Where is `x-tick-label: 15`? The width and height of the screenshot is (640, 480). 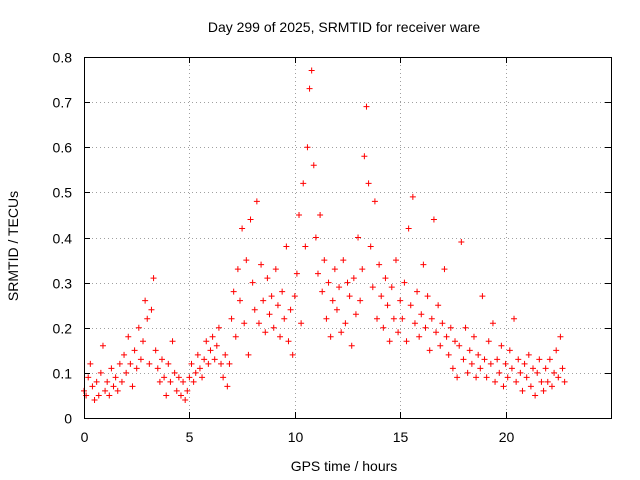
x-tick-label: 15 is located at coordinates (401, 437).